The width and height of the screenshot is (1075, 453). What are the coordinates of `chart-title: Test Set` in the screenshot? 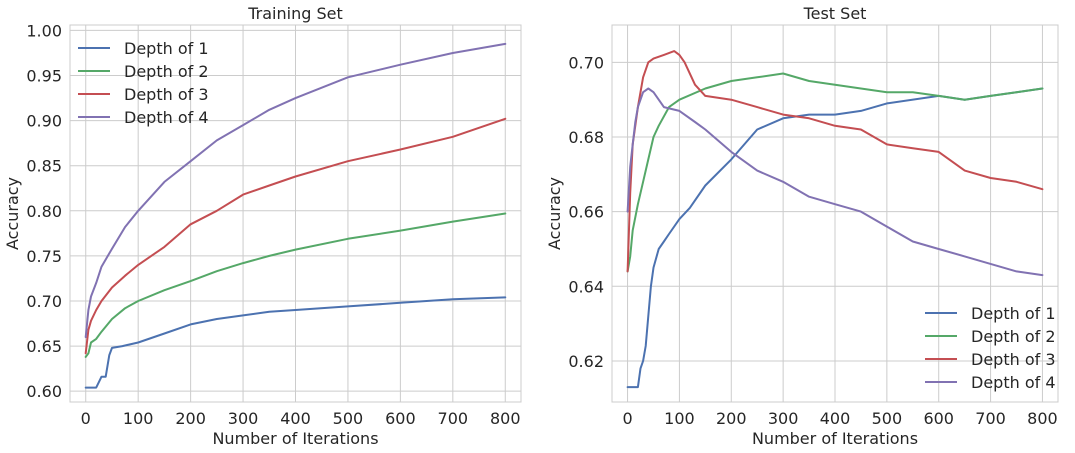 It's located at (835, 13).